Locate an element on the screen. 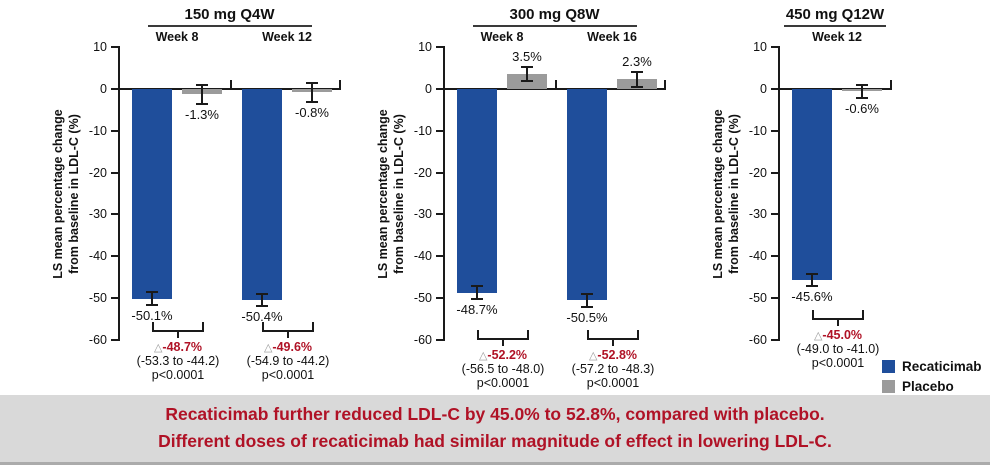 The width and height of the screenshot is (990, 465). confidence-interval-label: (-53.3 to -44.2) is located at coordinates (178, 361).